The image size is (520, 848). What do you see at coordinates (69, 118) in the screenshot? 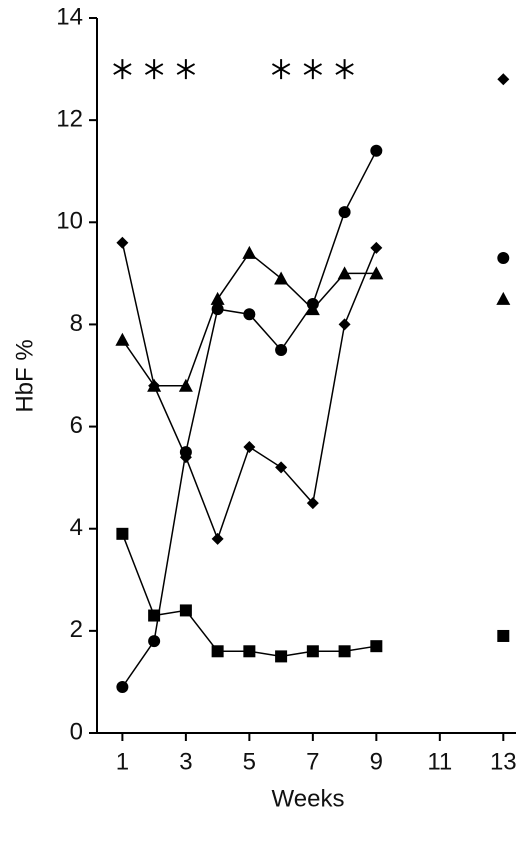
I see `y-tick-label: 12` at bounding box center [69, 118].